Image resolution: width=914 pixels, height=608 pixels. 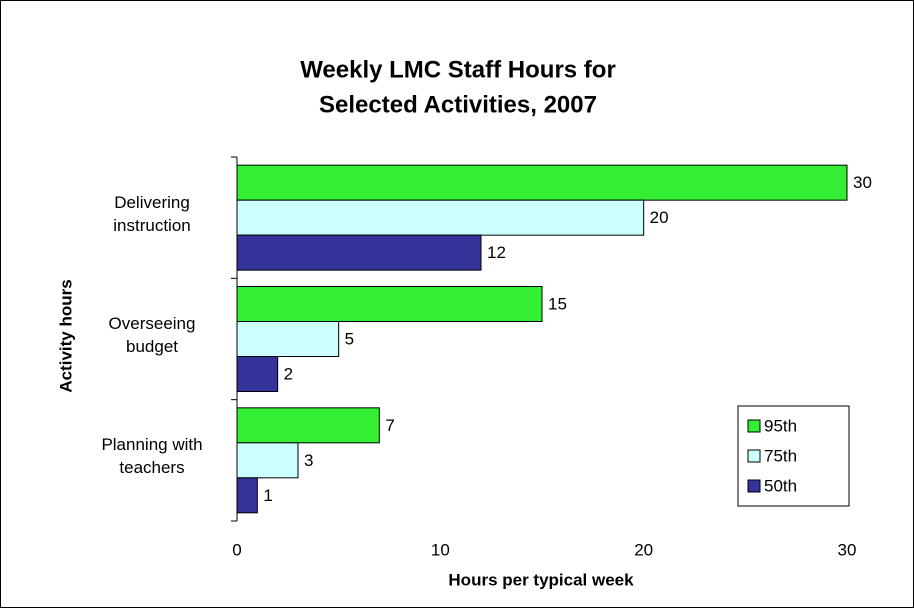 I want to click on value-label: 5, so click(x=349, y=338).